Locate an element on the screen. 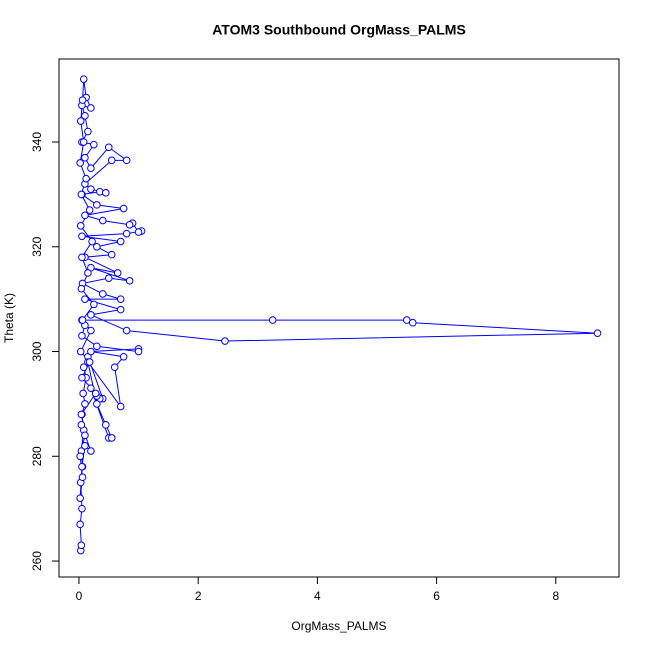 The height and width of the screenshot is (650, 650). chart-title: ATOM3 Southbound OrgMass_PALMS is located at coordinates (339, 30).